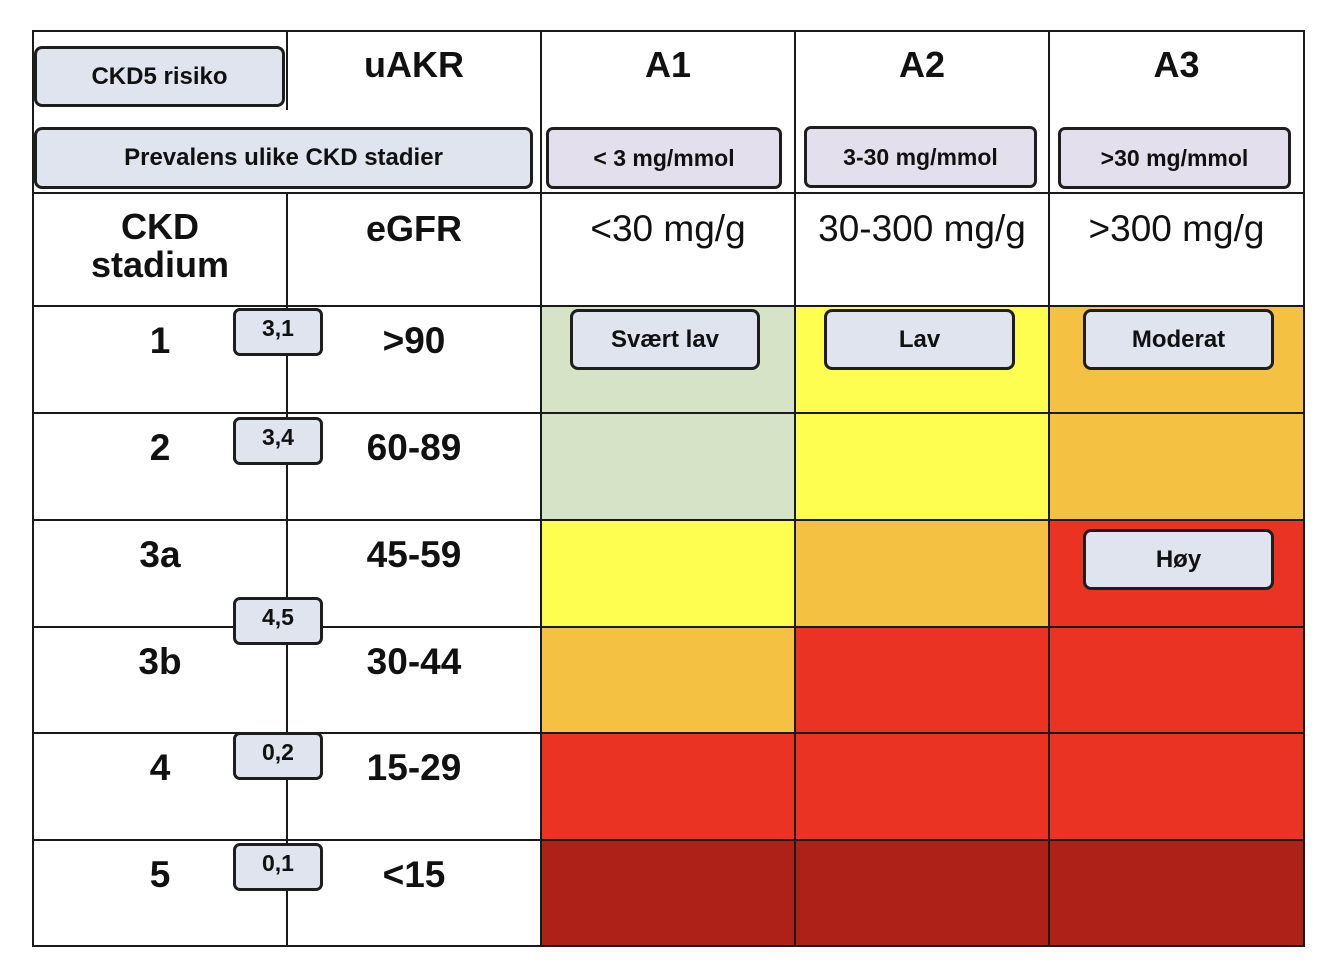  I want to click on risk-label-moderate: Moderat, so click(1178, 339).